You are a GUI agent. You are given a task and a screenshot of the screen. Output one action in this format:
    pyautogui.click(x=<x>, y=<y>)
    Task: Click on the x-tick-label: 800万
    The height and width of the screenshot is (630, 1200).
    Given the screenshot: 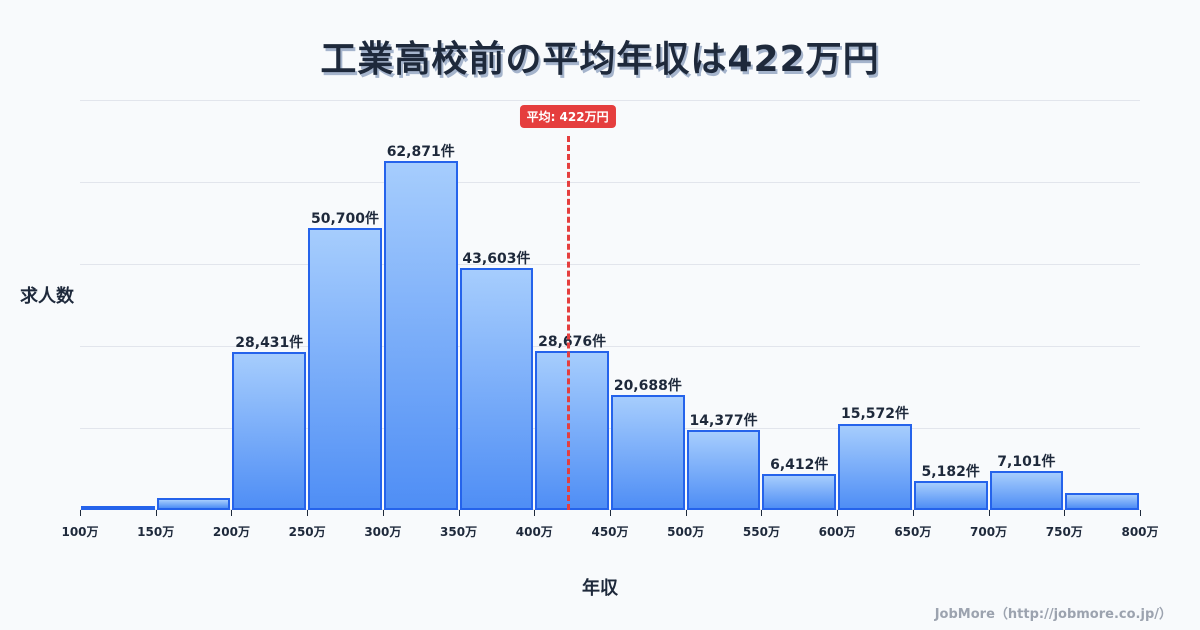 What is the action you would take?
    pyautogui.click(x=1140, y=532)
    